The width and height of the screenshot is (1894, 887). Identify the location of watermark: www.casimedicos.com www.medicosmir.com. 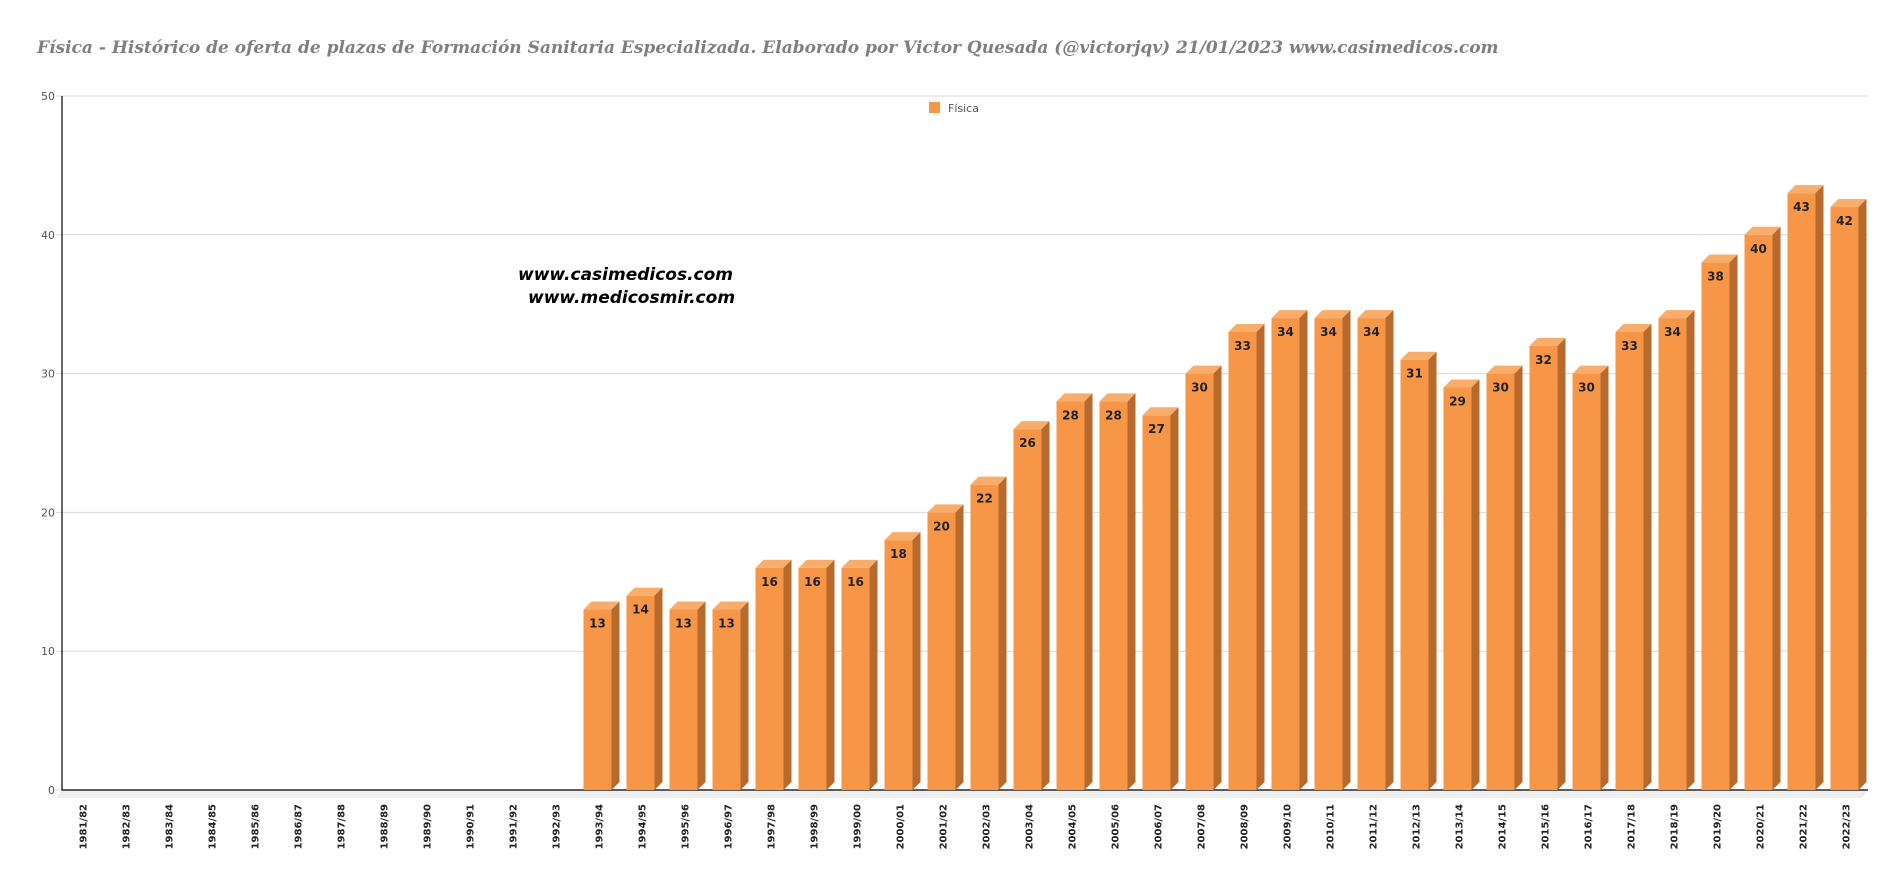
(626, 287).